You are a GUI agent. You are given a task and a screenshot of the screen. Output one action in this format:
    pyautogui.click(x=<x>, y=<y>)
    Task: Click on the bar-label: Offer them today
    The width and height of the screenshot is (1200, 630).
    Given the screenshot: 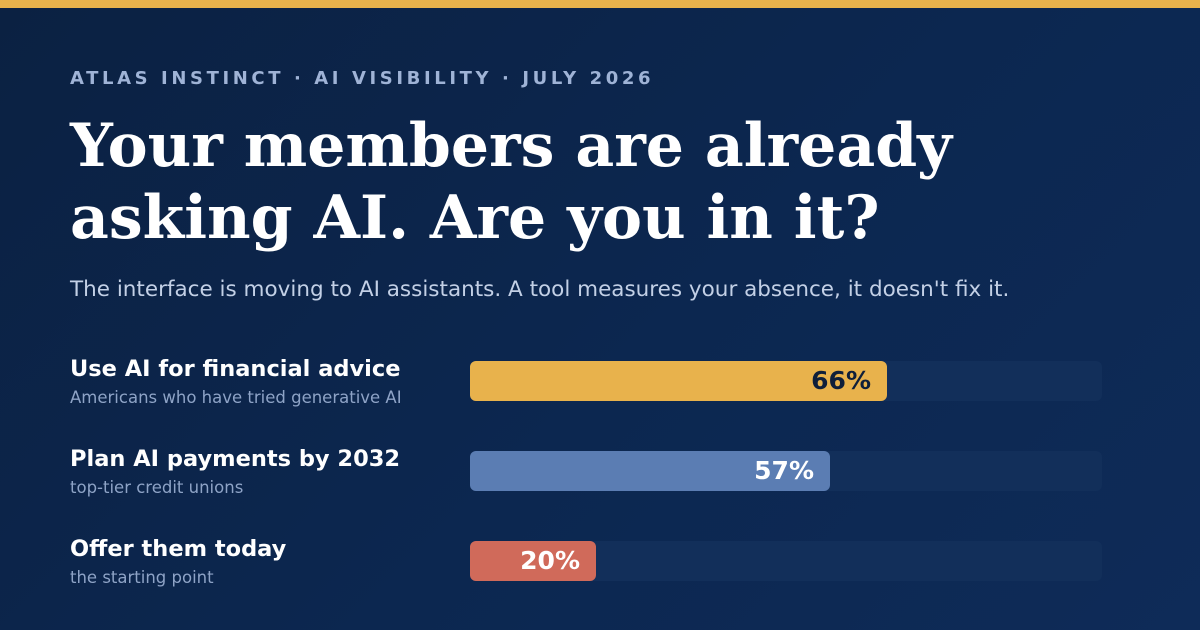 What is the action you would take?
    pyautogui.click(x=178, y=549)
    